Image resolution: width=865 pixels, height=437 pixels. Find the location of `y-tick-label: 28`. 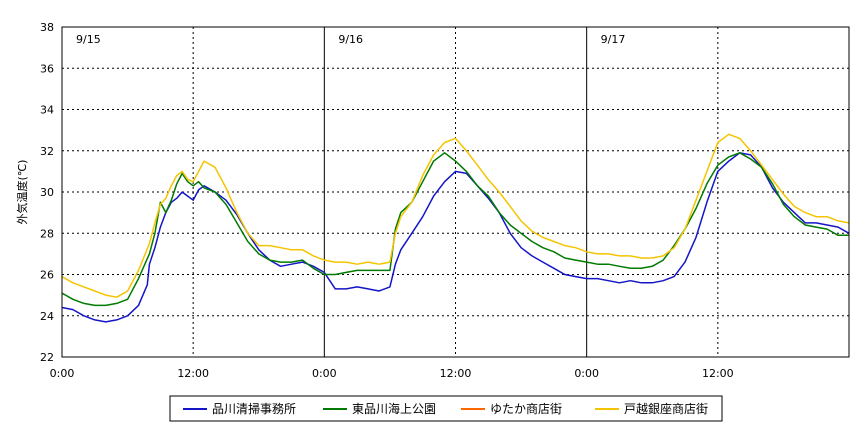

y-tick-label: 28 is located at coordinates (47, 233).